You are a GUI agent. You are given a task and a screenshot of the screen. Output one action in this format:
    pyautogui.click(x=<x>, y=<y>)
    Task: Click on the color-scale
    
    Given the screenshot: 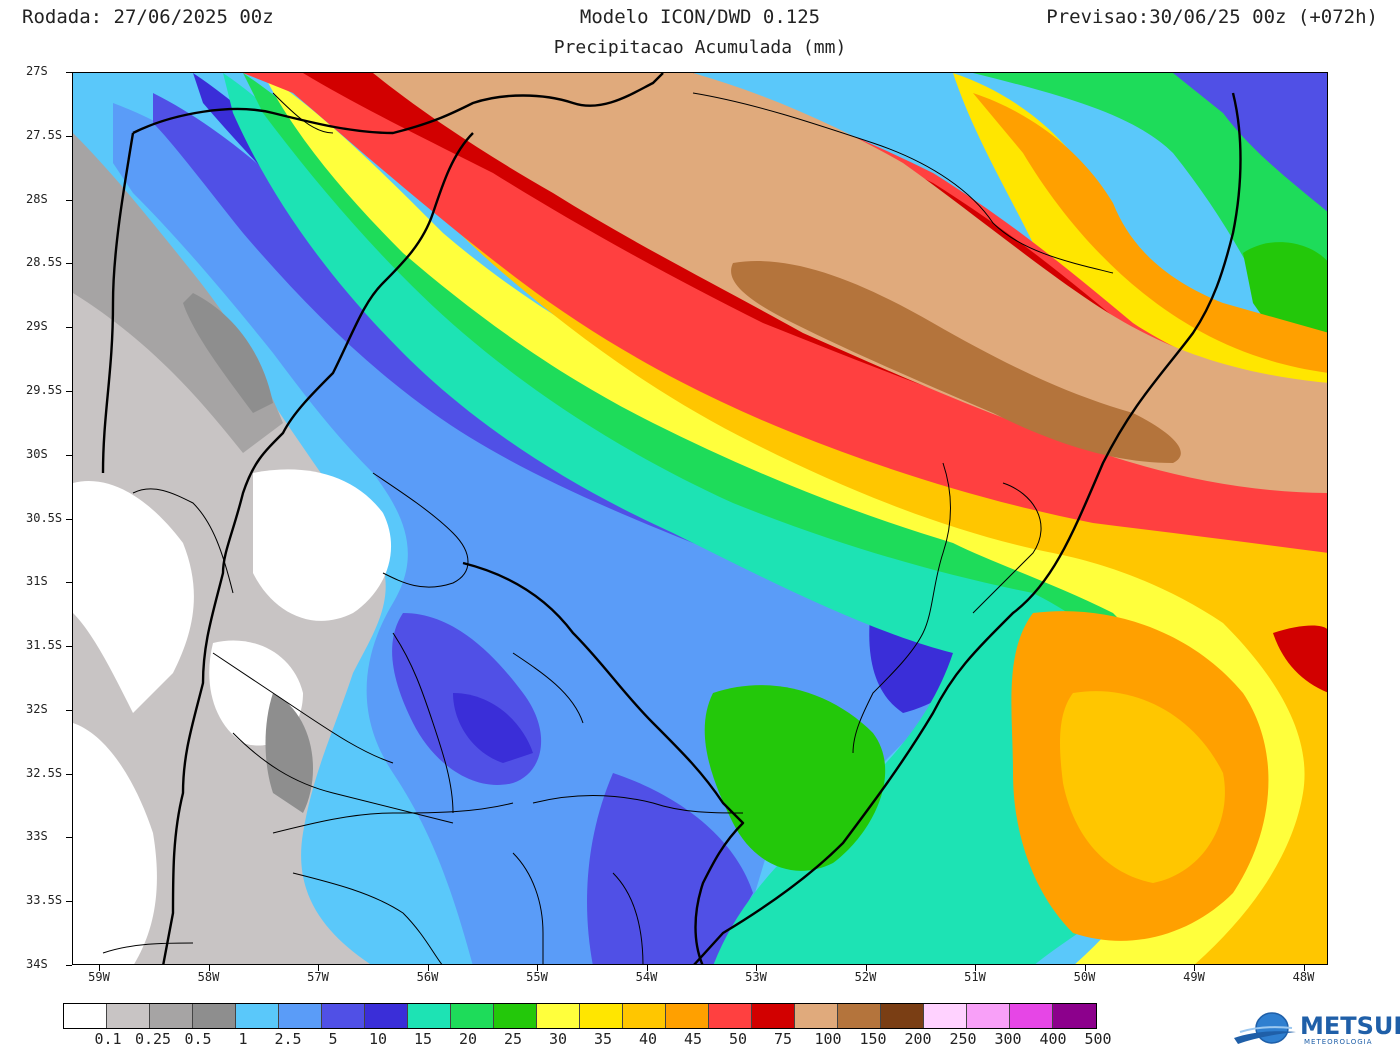 What is the action you would take?
    pyautogui.click(x=580, y=1016)
    